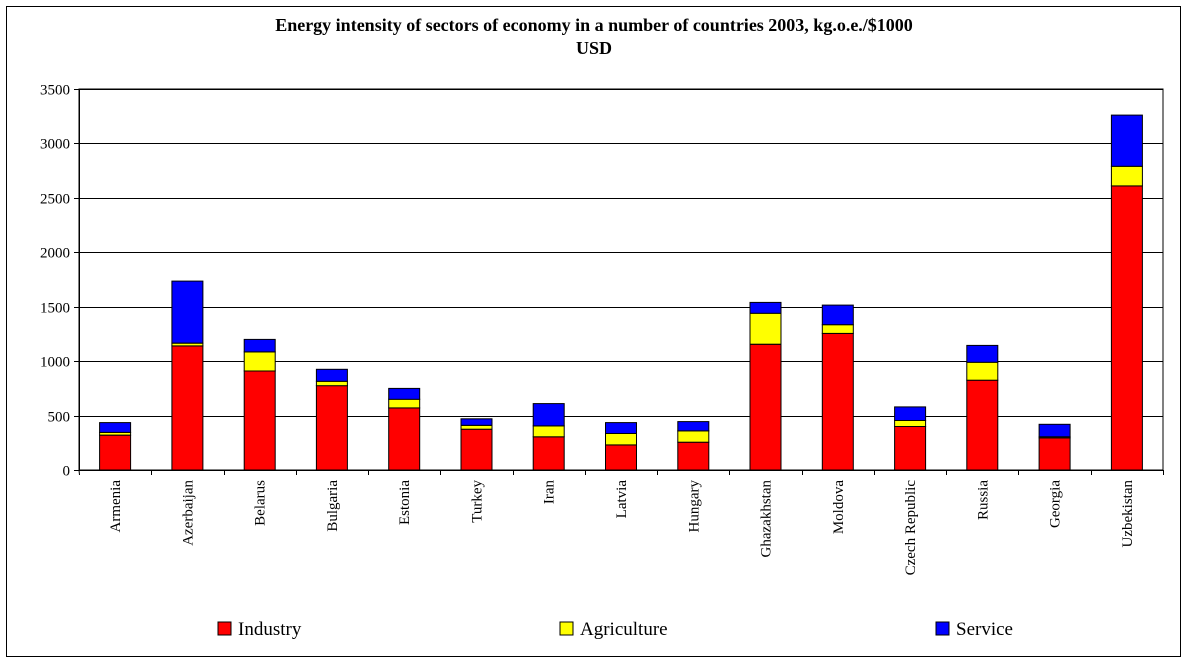 Image resolution: width=1188 pixels, height=657 pixels. Describe the element at coordinates (259, 361) in the screenshot. I see `bar-agriculture-belarus` at that location.